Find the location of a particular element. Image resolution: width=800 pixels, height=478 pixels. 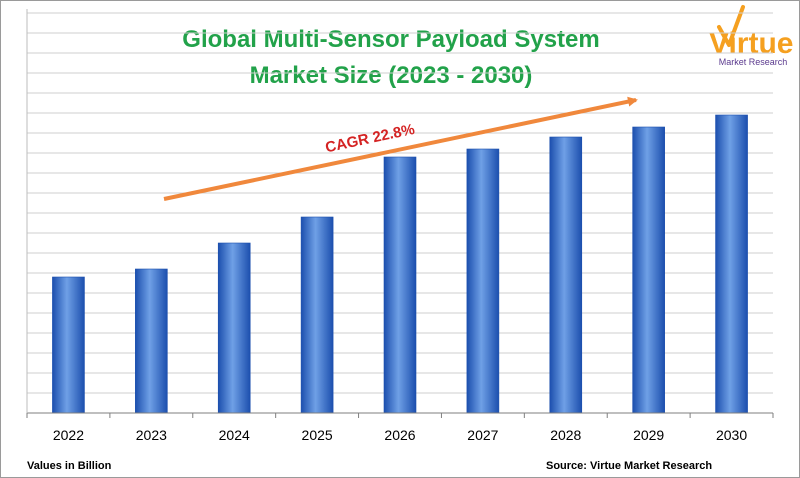

bar-2026 is located at coordinates (400, 285).